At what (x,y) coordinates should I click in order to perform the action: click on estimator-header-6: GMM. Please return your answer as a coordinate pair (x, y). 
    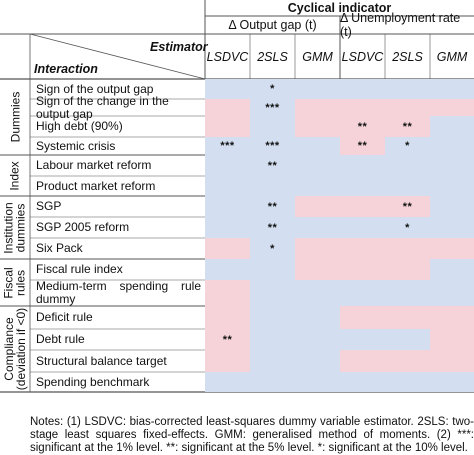
    Looking at the image, I should click on (452, 56).